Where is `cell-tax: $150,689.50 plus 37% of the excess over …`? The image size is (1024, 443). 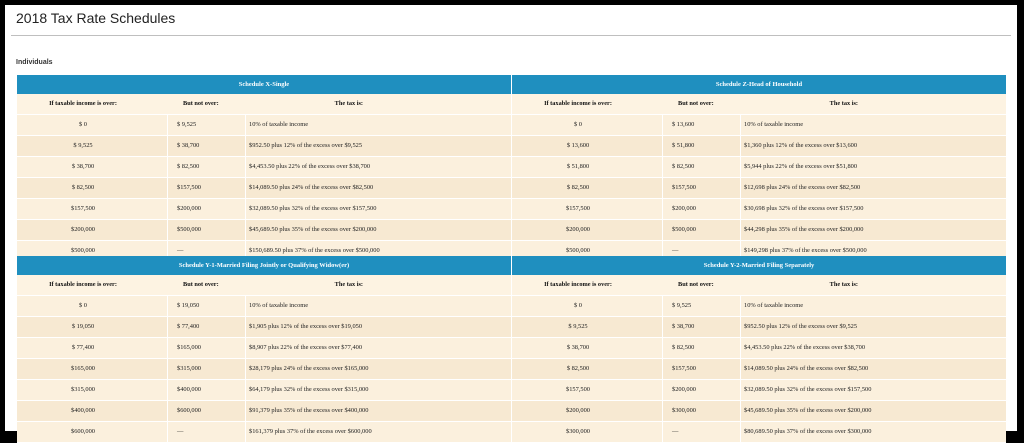 cell-tax: $150,689.50 plus 37% of the excess over … is located at coordinates (314, 250).